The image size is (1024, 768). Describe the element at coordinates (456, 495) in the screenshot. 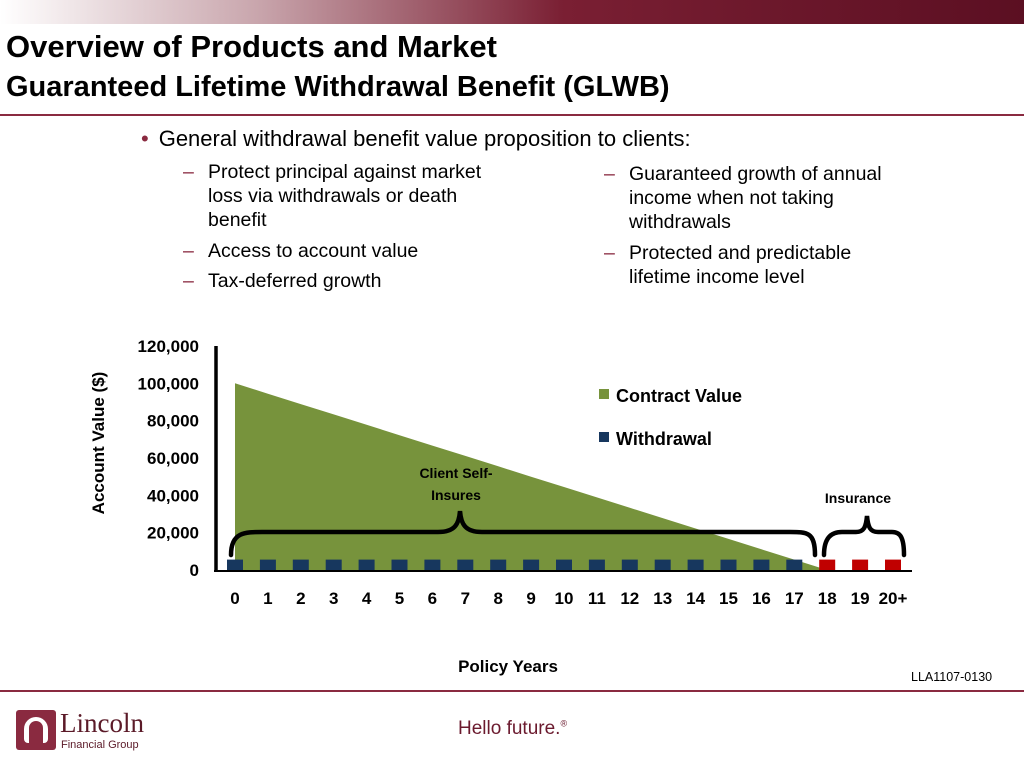

I see `self-insure-label-line2: Insures` at that location.